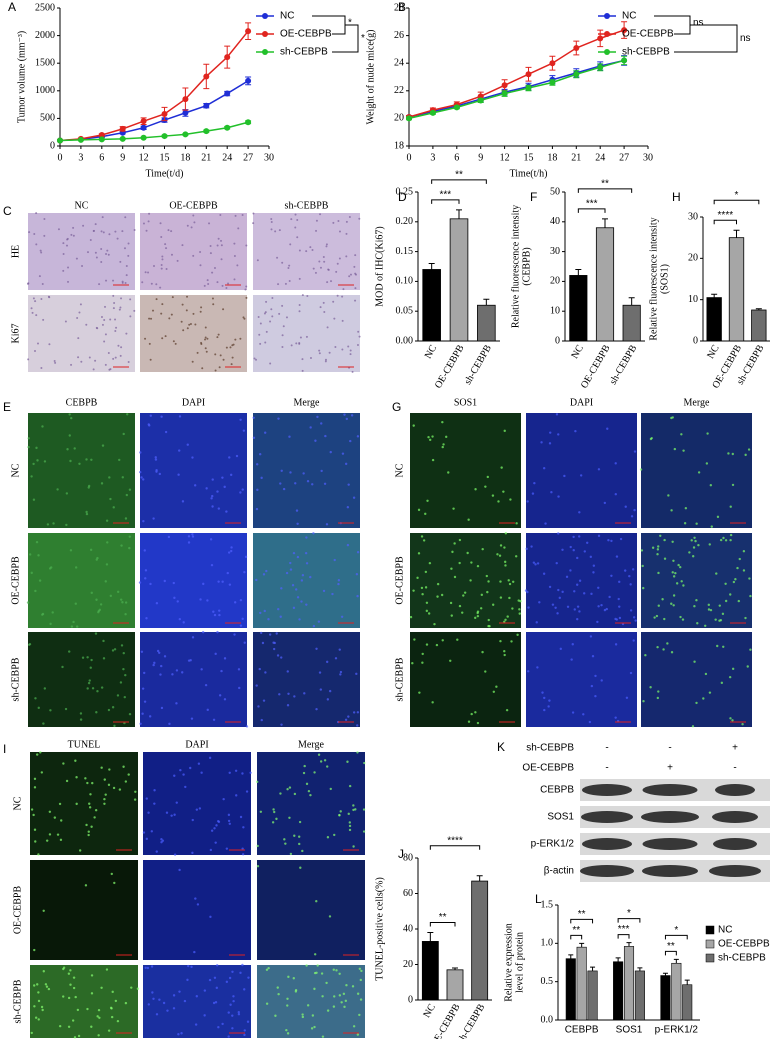 This screenshot has height=1039, width=777. What do you see at coordinates (399, 7) in the screenshot?
I see `y-tick-label: 28` at bounding box center [399, 7].